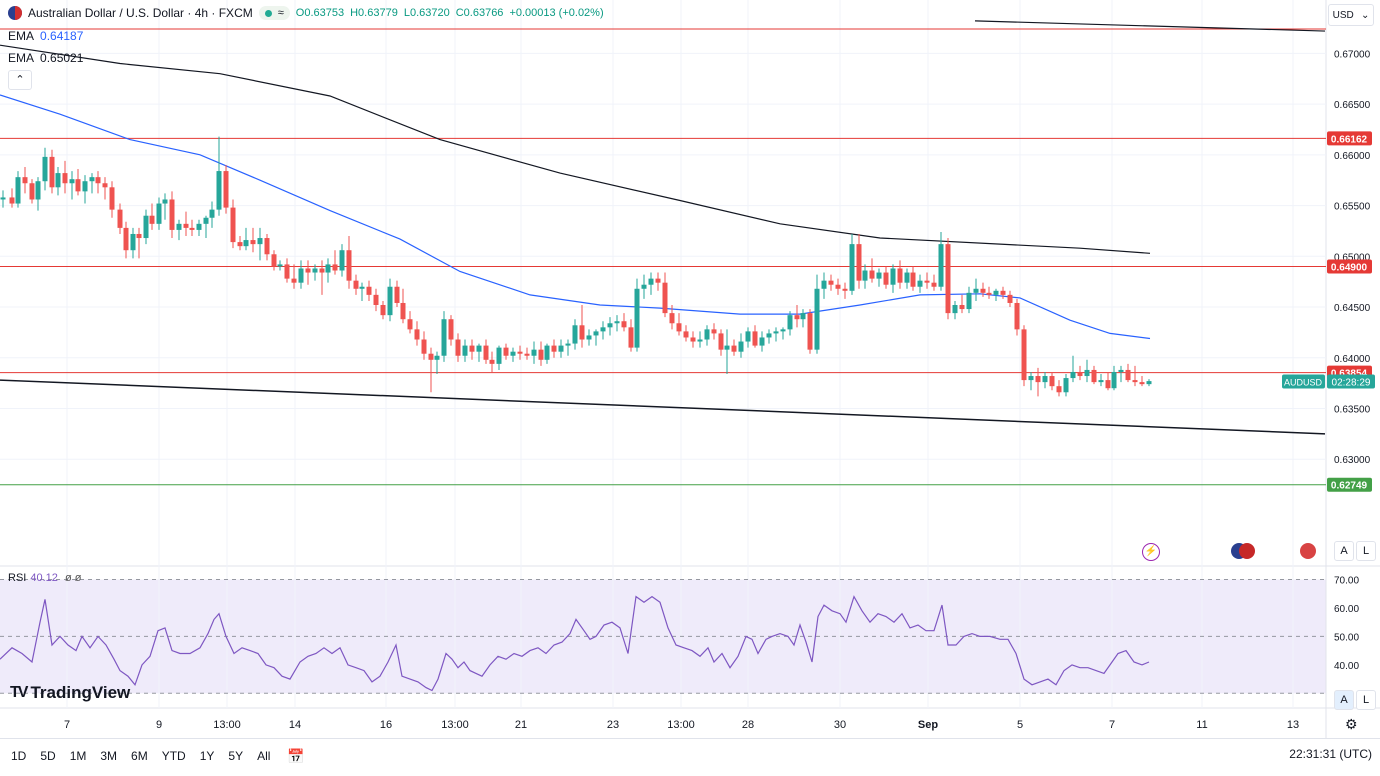  Describe the element at coordinates (139, 756) in the screenshot. I see `timeframe-6m: 6M` at that location.